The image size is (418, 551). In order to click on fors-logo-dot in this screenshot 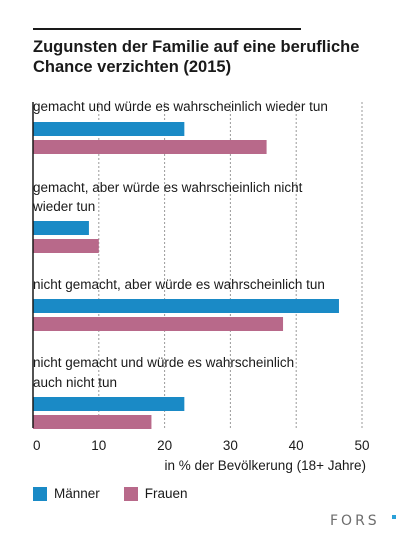, I will do `click(394, 517)`.